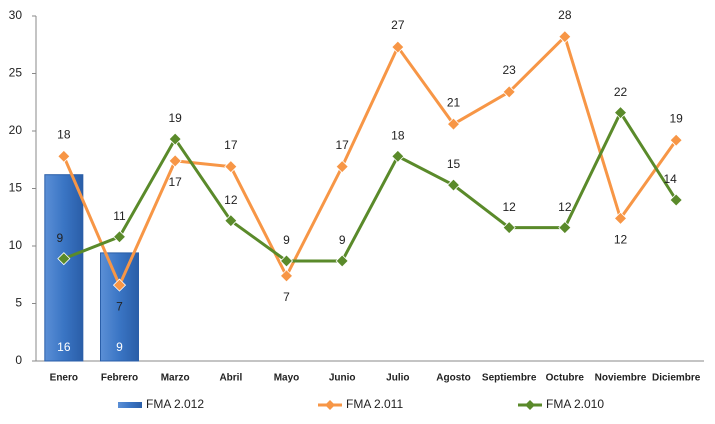  I want to click on x-tick-label: Julio, so click(397, 378).